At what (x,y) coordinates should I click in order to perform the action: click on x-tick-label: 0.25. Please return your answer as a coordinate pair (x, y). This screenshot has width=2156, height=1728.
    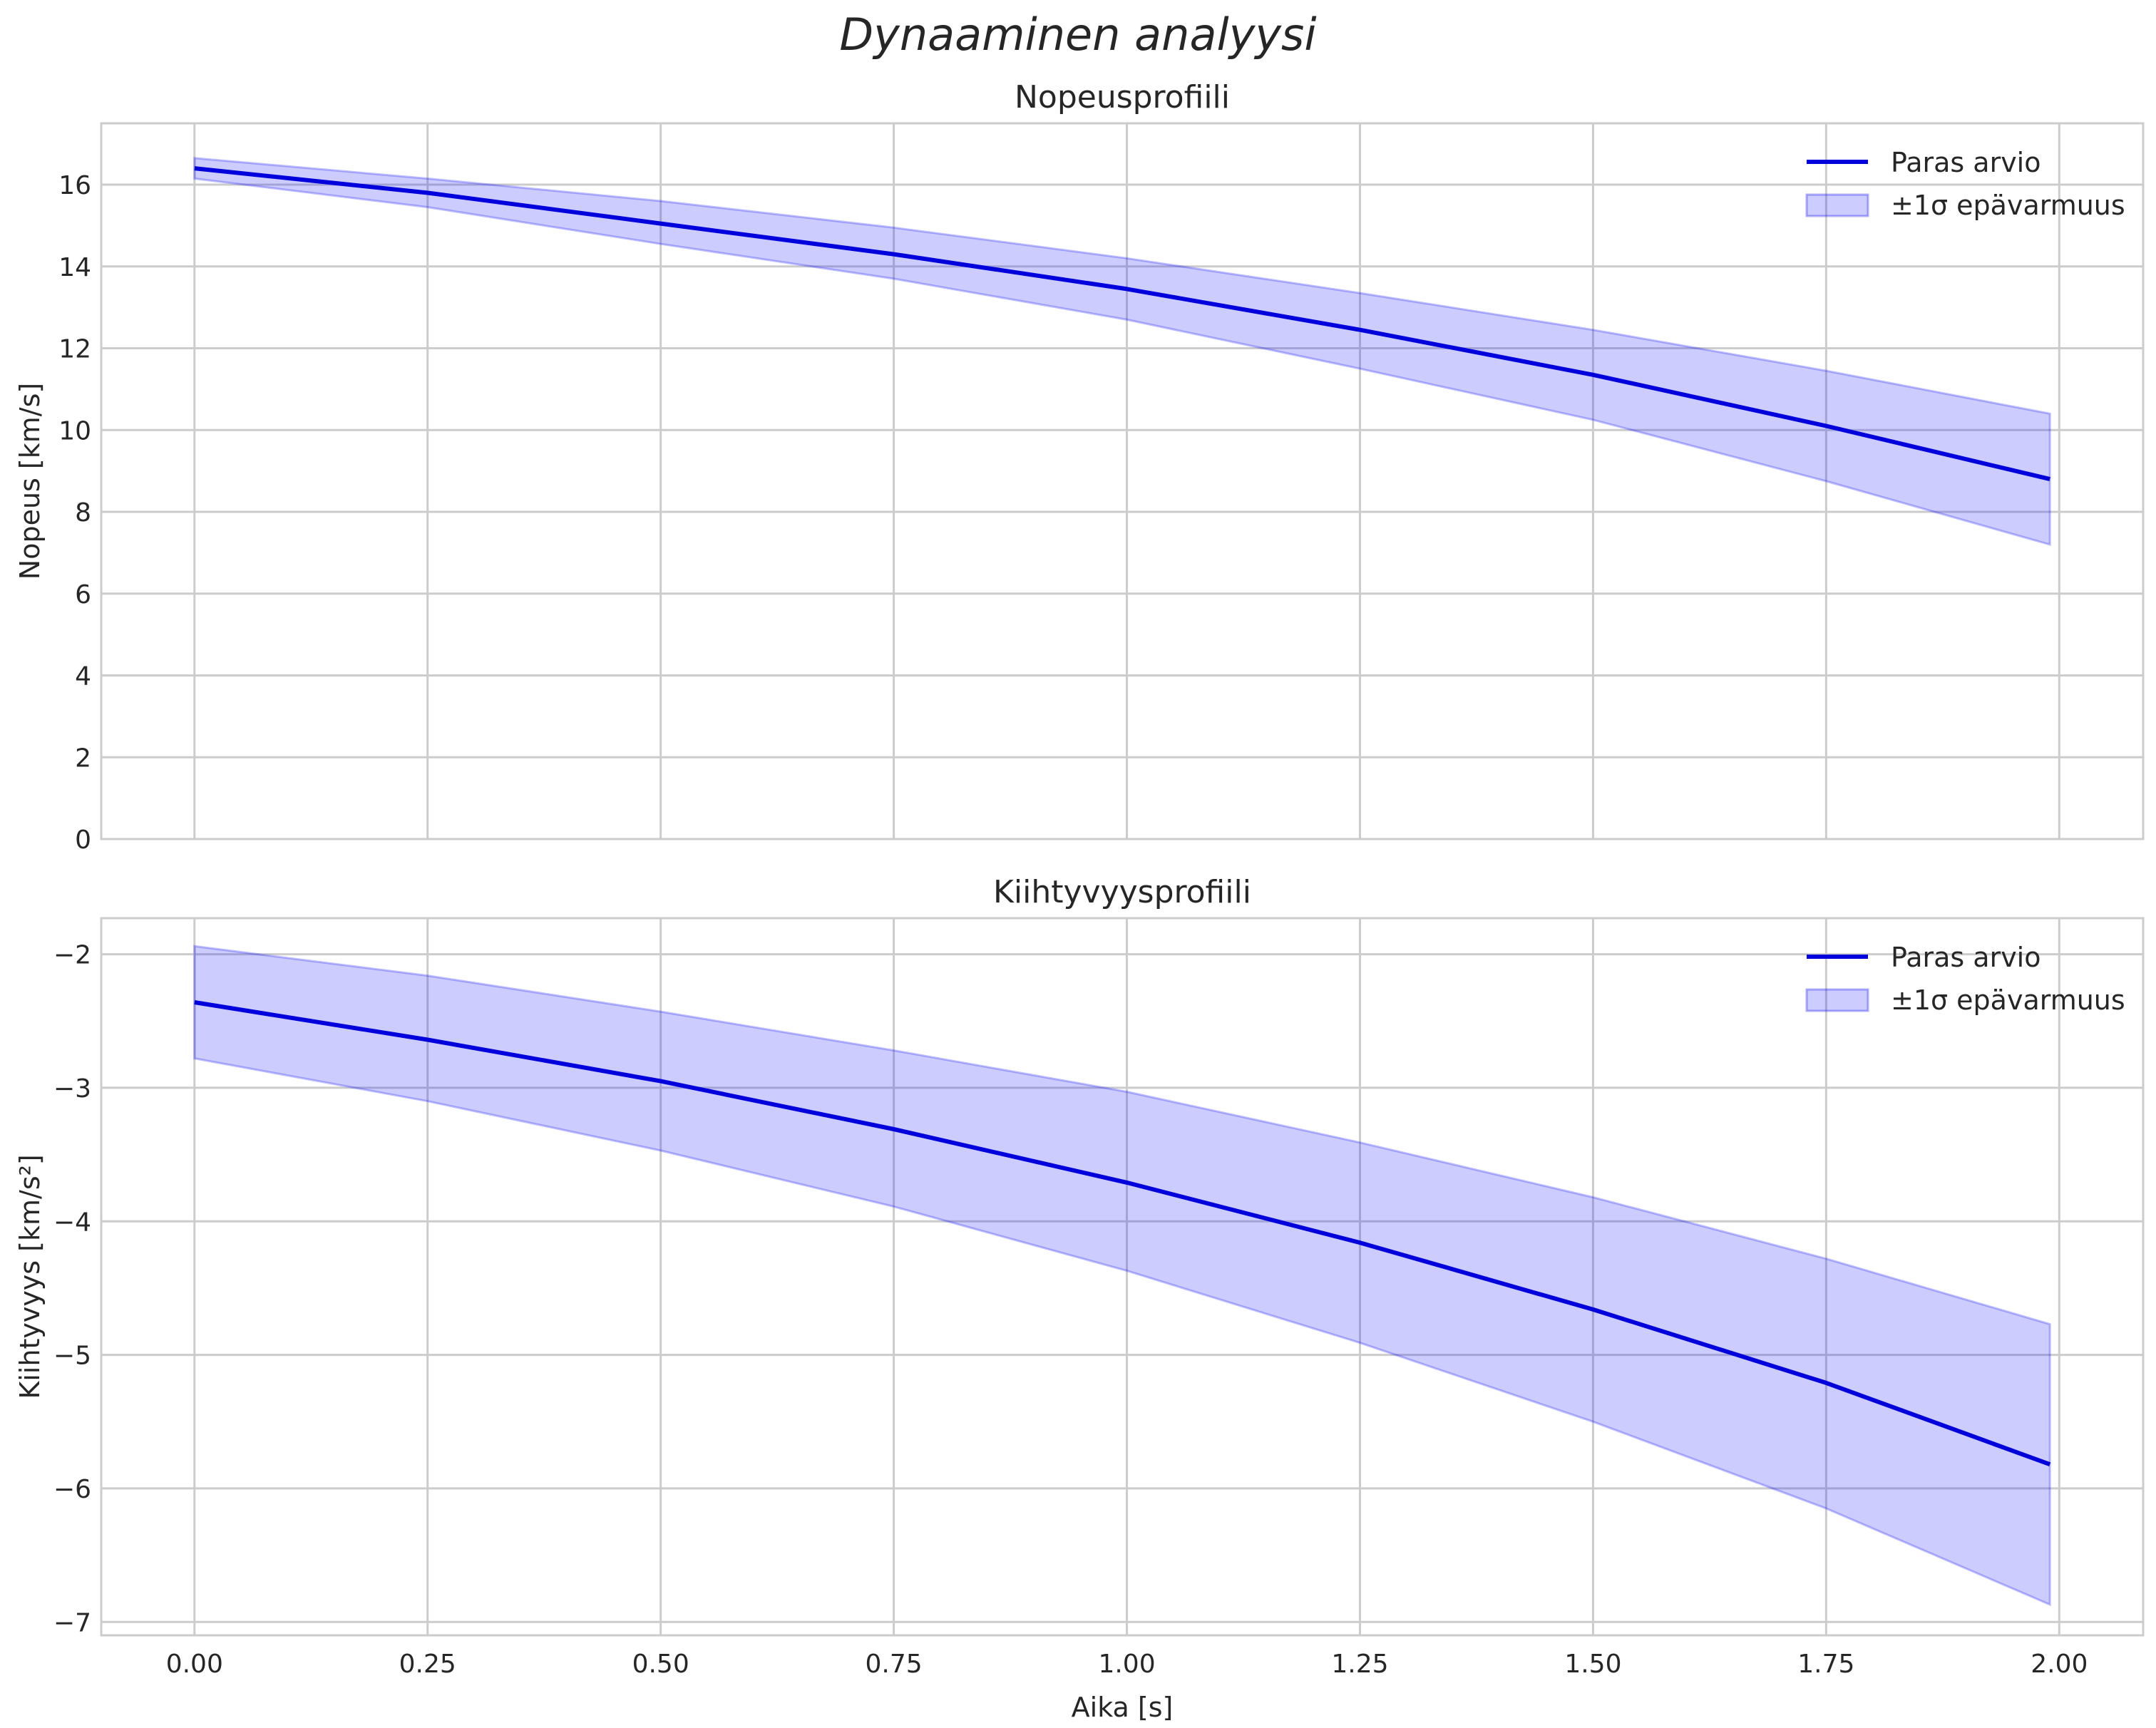
    Looking at the image, I should click on (427, 1664).